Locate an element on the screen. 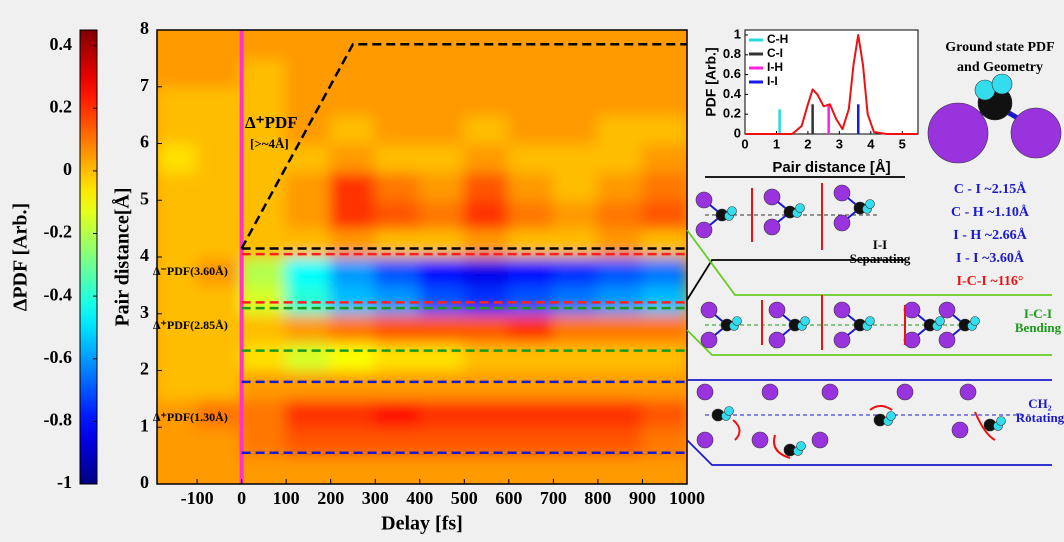 This screenshot has width=1064, height=542. y-tick-label: 3 is located at coordinates (144, 312).